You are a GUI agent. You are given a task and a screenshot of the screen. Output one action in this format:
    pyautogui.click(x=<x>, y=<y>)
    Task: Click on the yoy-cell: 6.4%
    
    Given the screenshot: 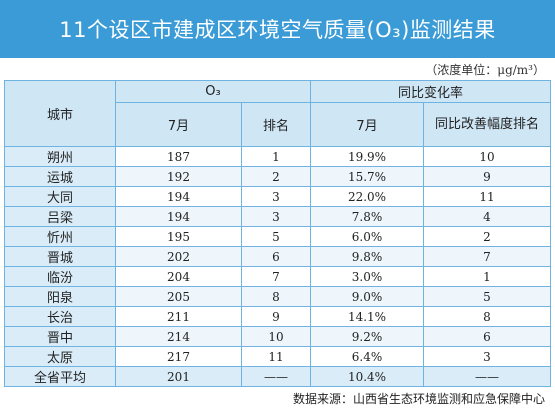 What is the action you would take?
    pyautogui.click(x=367, y=356)
    